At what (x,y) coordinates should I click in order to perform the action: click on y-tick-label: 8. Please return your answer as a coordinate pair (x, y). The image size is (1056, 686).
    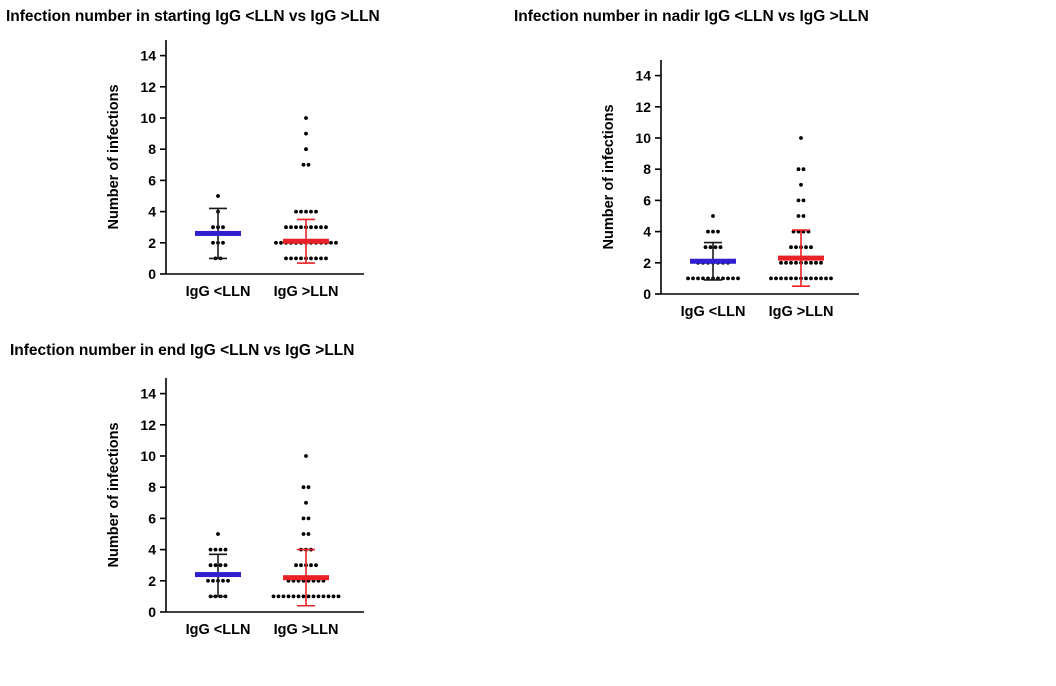
    Looking at the image, I should click on (152, 149).